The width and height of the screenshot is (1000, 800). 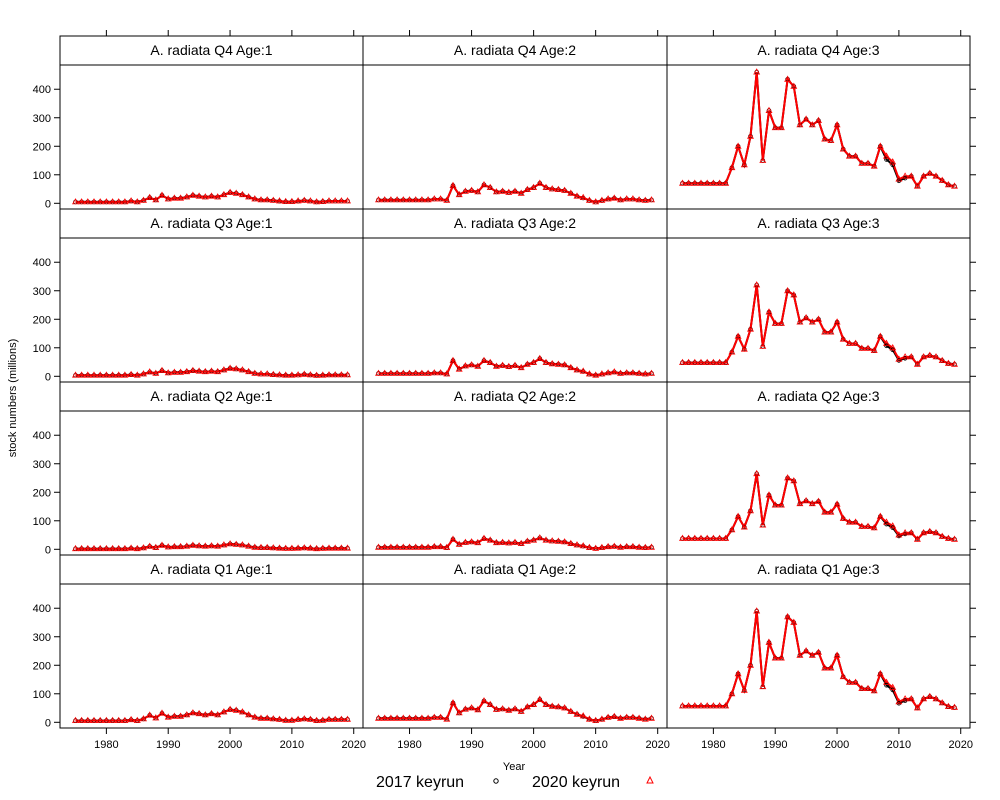 What do you see at coordinates (211, 310) in the screenshot?
I see `plot-frame` at bounding box center [211, 310].